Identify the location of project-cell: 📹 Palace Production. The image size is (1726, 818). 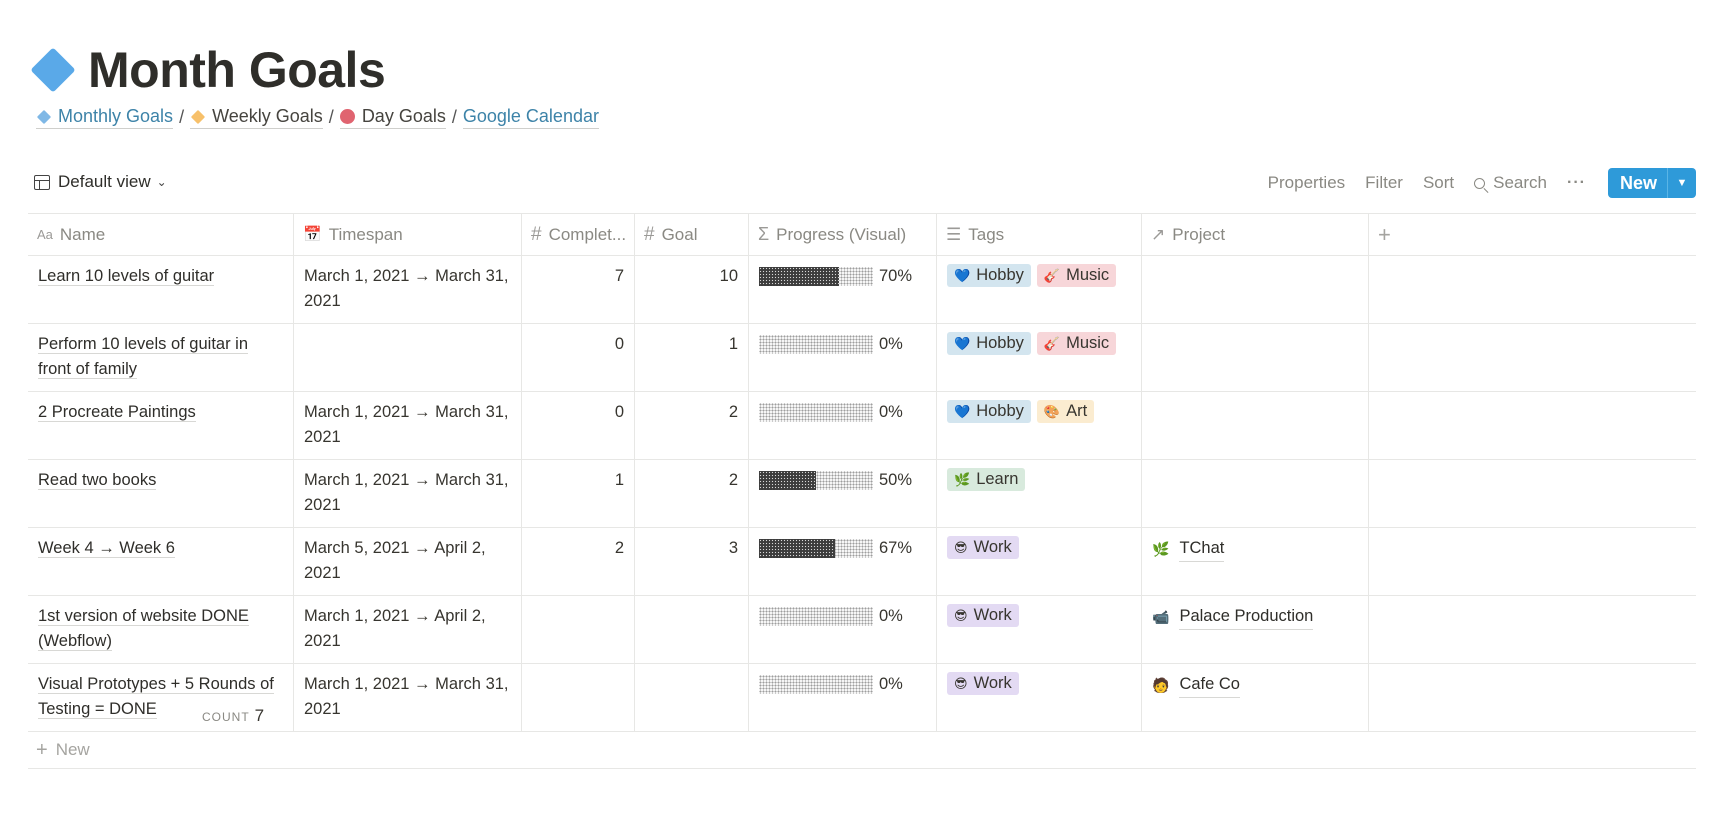
(1255, 629).